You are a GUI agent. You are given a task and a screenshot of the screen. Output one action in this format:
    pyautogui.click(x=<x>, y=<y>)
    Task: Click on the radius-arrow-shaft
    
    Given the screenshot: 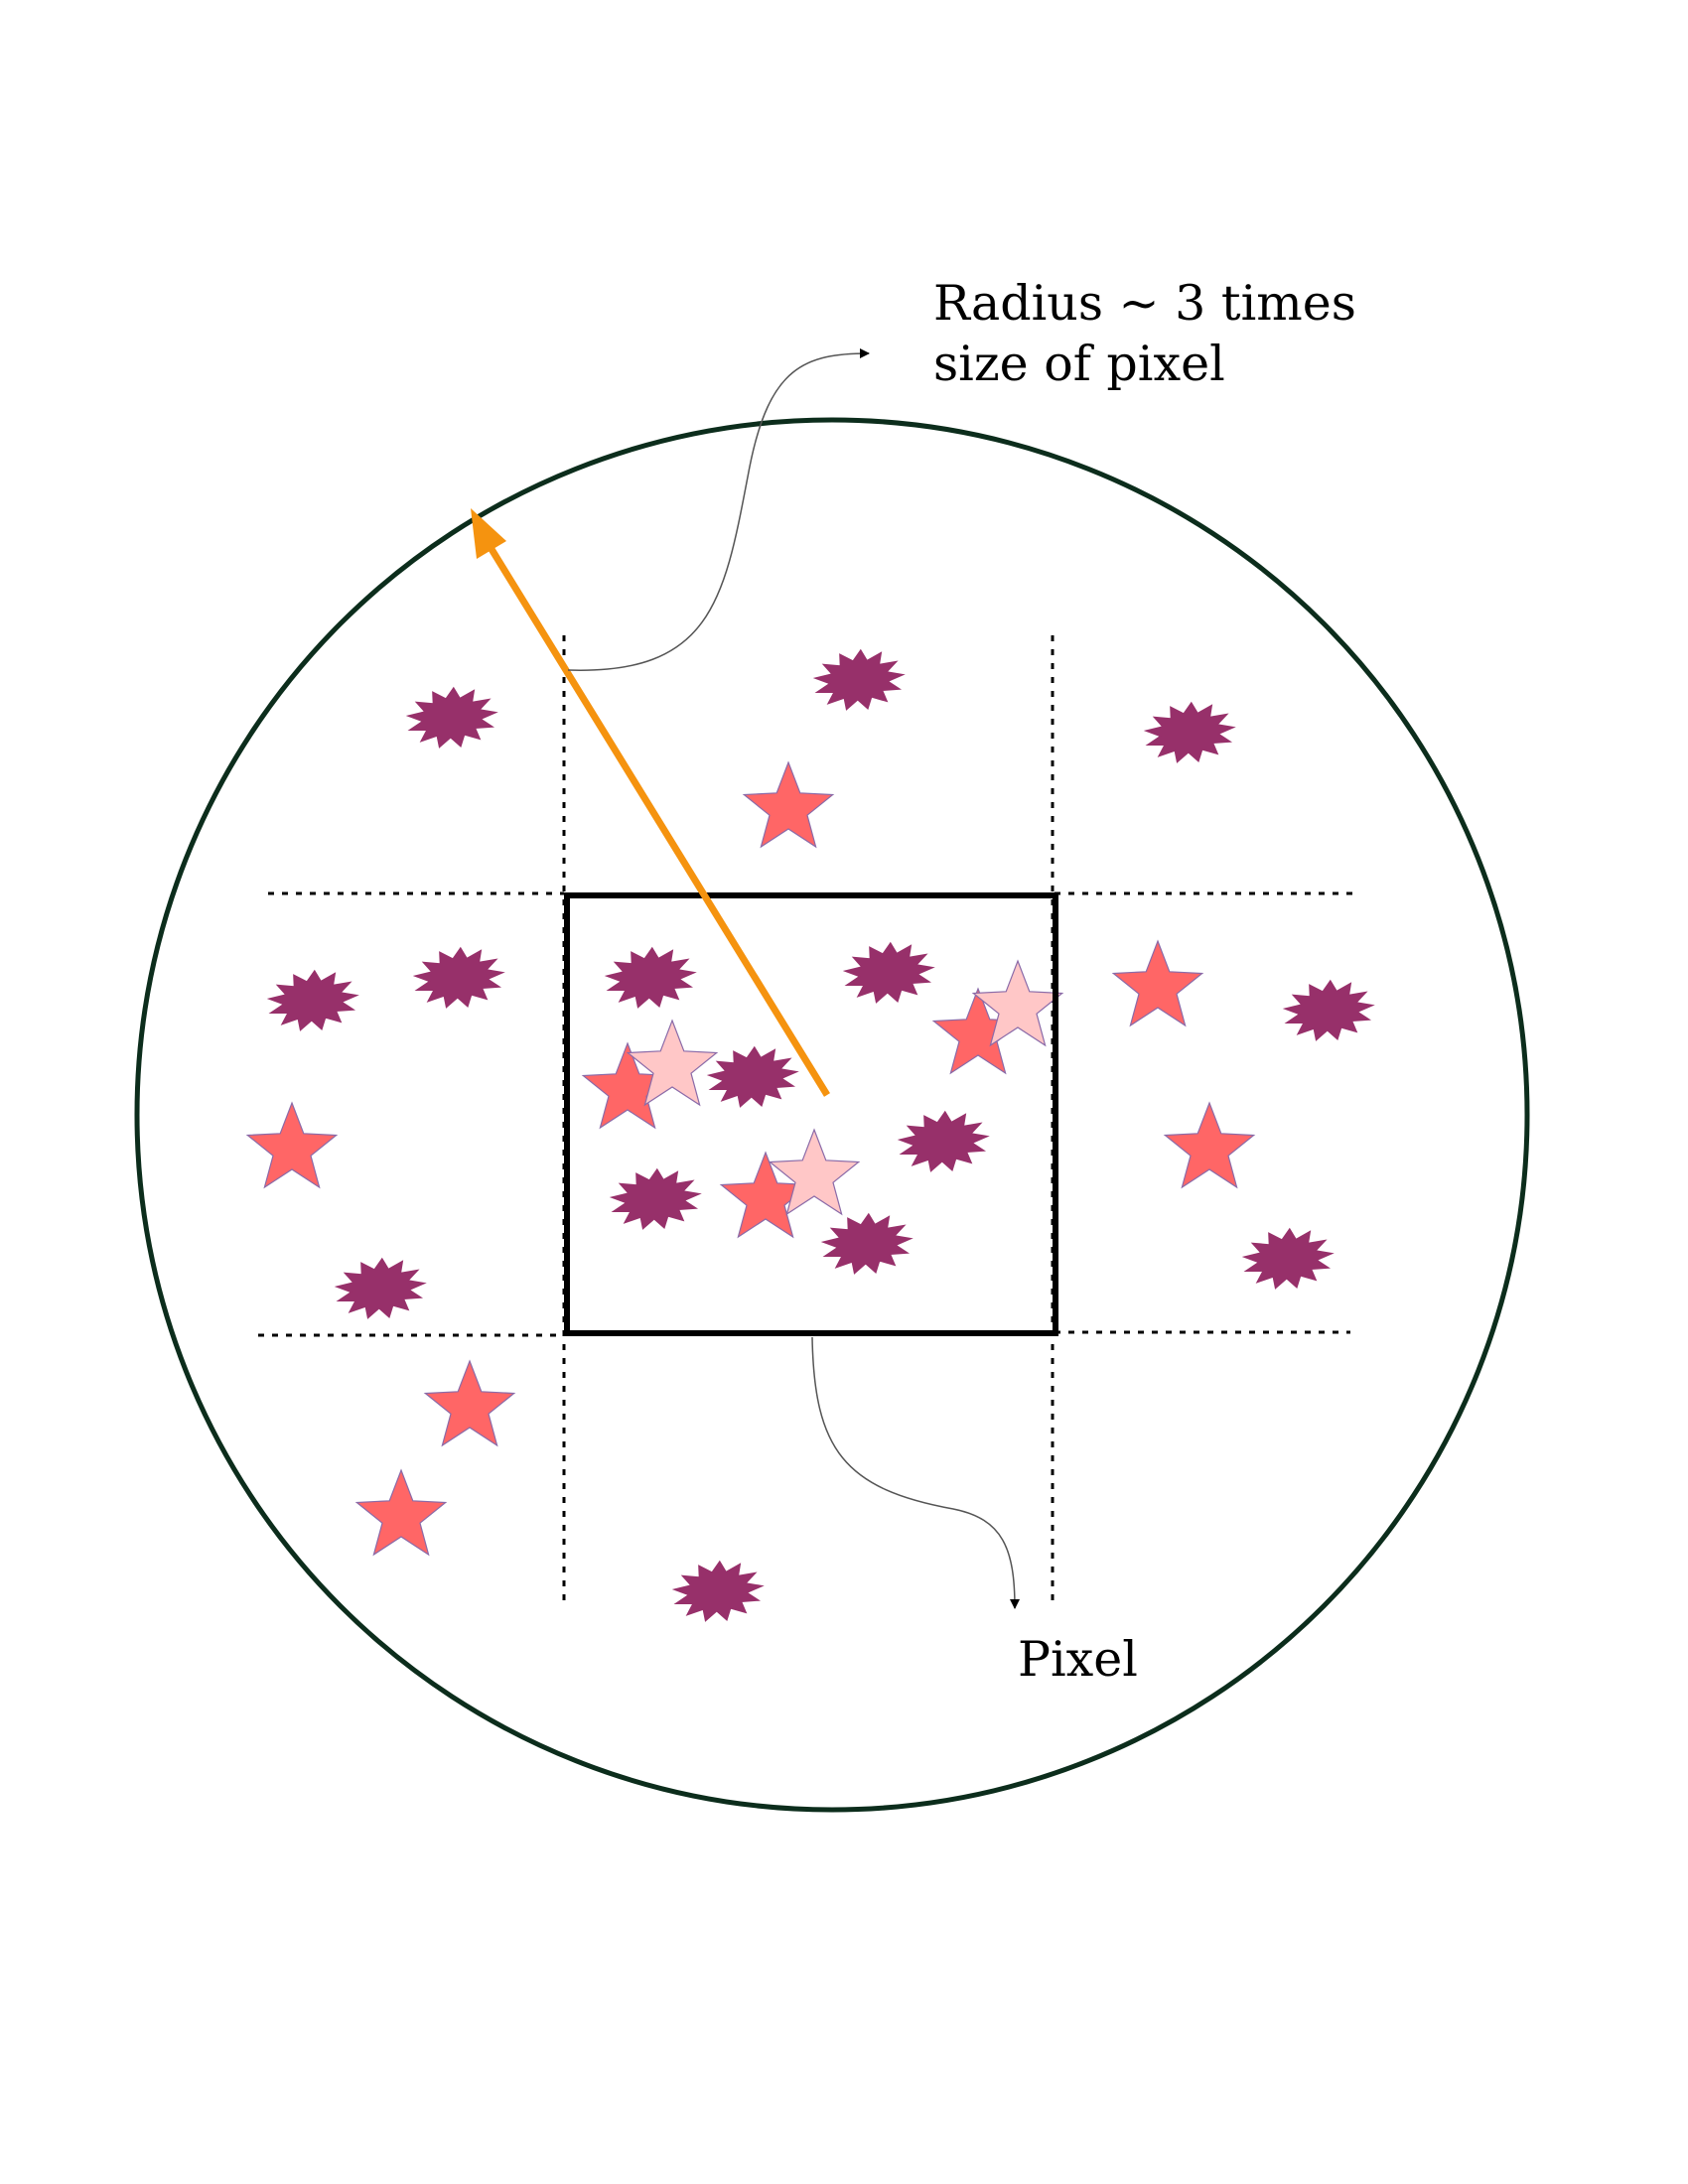 What is the action you would take?
    pyautogui.click(x=657, y=818)
    